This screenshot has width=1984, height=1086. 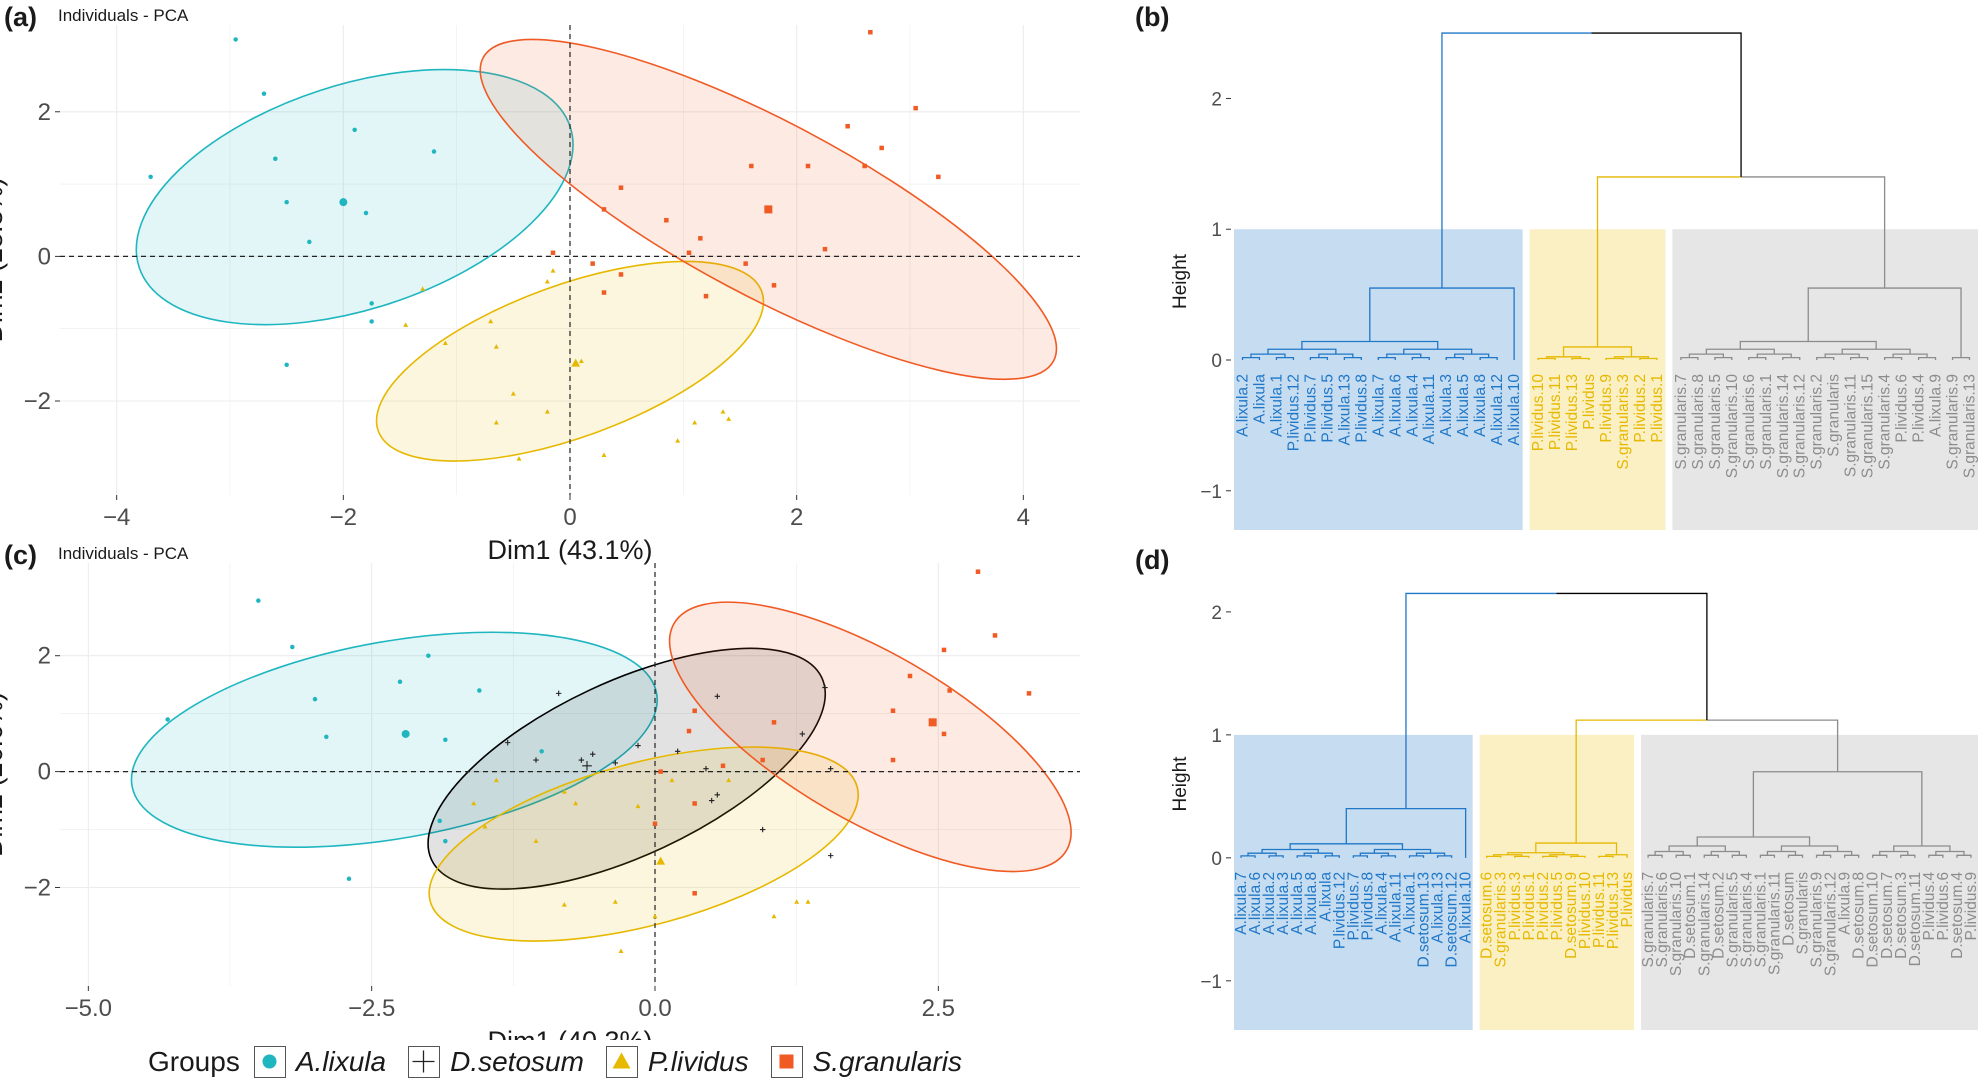 I want to click on x-tick-label: 0, so click(x=569, y=517).